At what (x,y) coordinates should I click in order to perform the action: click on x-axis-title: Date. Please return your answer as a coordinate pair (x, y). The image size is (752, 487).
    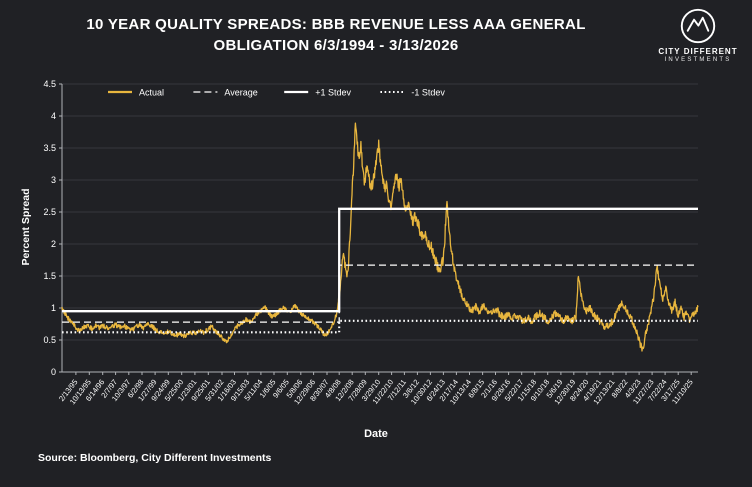
    Looking at the image, I should click on (376, 434).